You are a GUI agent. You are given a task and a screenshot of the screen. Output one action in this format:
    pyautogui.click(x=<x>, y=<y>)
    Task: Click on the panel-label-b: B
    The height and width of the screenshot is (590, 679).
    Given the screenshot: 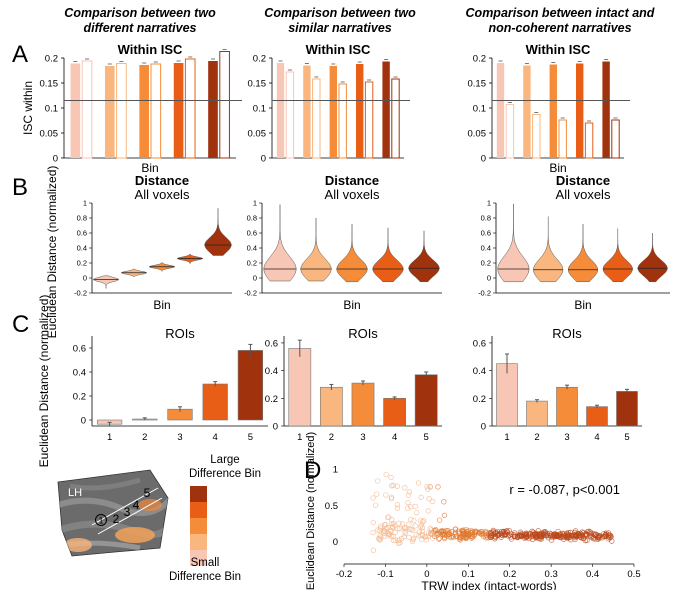 What is the action you would take?
    pyautogui.click(x=20, y=187)
    